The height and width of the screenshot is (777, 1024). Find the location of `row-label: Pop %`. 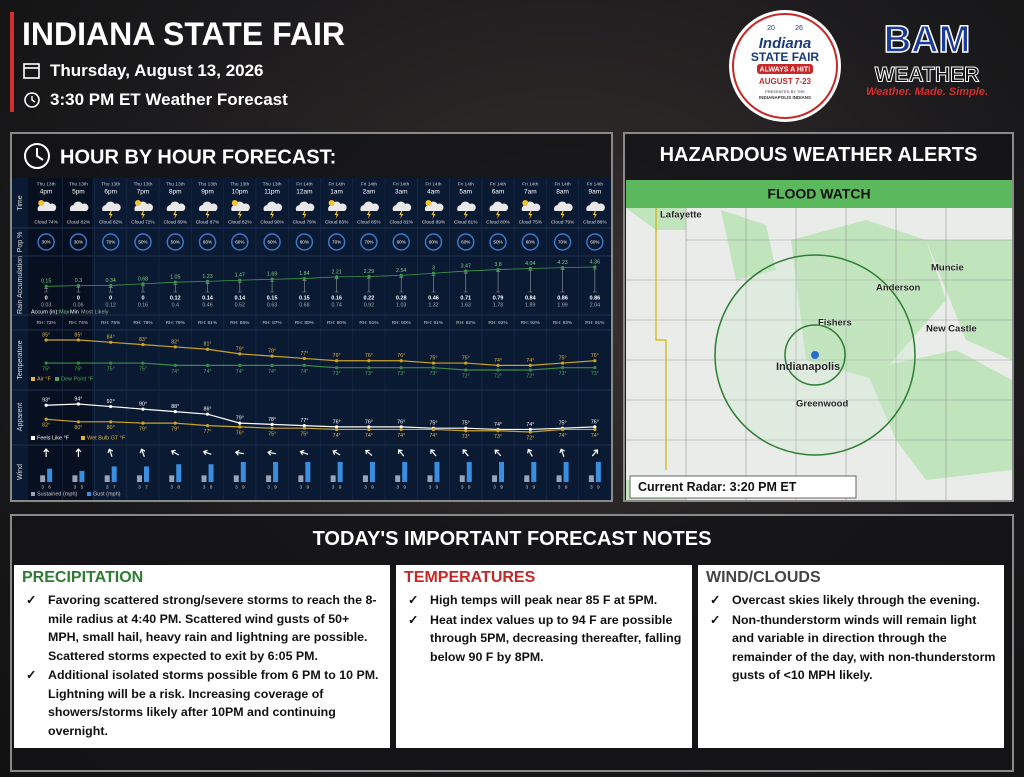

row-label: Pop % is located at coordinates (20, 242).